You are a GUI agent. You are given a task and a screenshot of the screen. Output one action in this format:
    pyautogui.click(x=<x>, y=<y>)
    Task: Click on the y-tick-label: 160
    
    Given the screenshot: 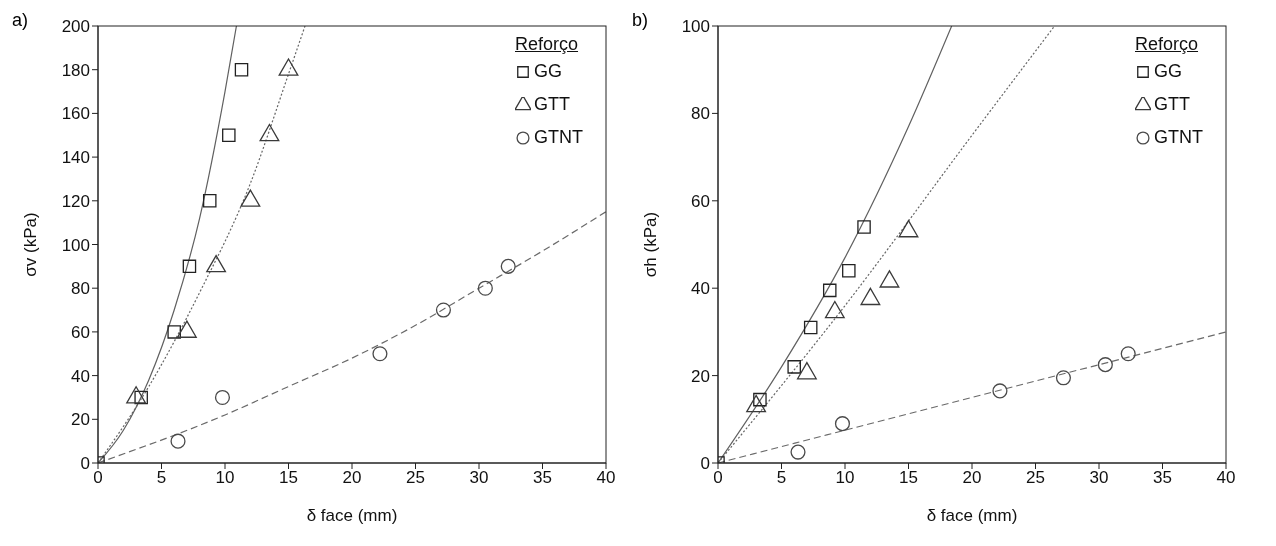 What is the action you would take?
    pyautogui.click(x=75, y=114)
    